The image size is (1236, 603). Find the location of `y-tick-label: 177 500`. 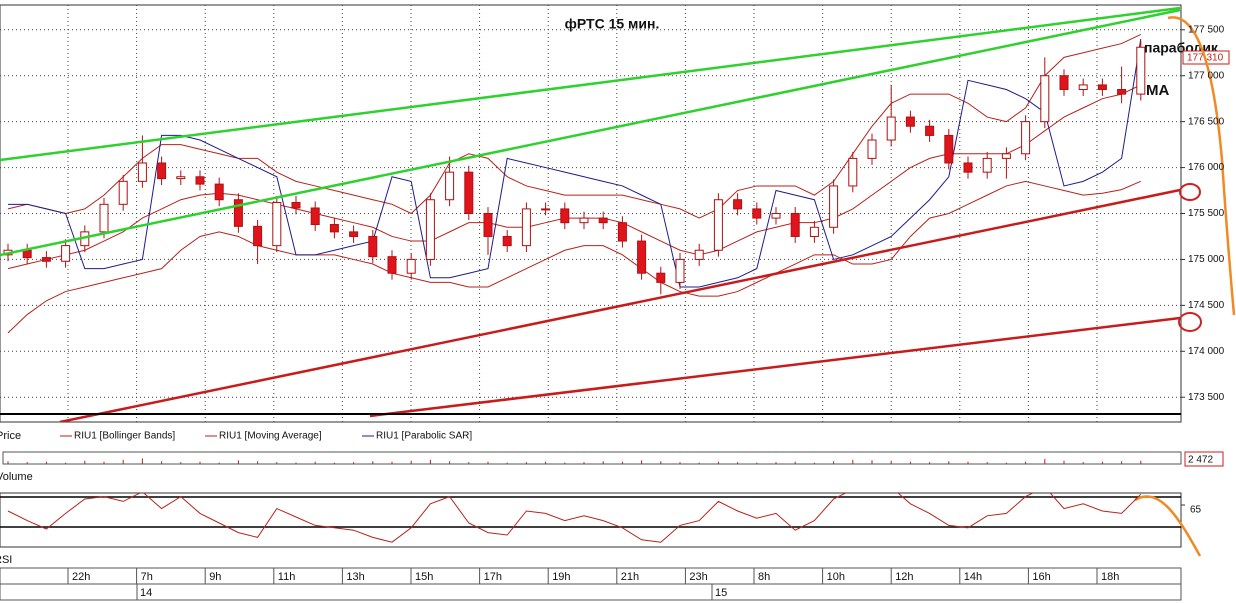

y-tick-label: 177 500 is located at coordinates (1206, 29).